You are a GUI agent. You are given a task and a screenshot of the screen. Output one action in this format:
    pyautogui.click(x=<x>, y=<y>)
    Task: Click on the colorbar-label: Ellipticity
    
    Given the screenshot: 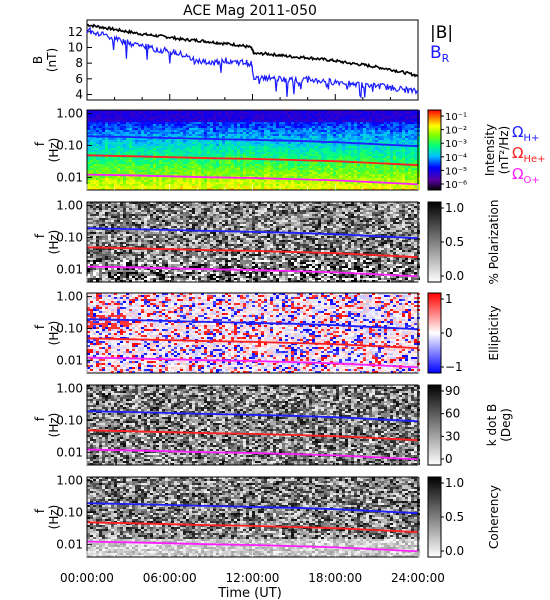 What is the action you would take?
    pyautogui.click(x=494, y=333)
    